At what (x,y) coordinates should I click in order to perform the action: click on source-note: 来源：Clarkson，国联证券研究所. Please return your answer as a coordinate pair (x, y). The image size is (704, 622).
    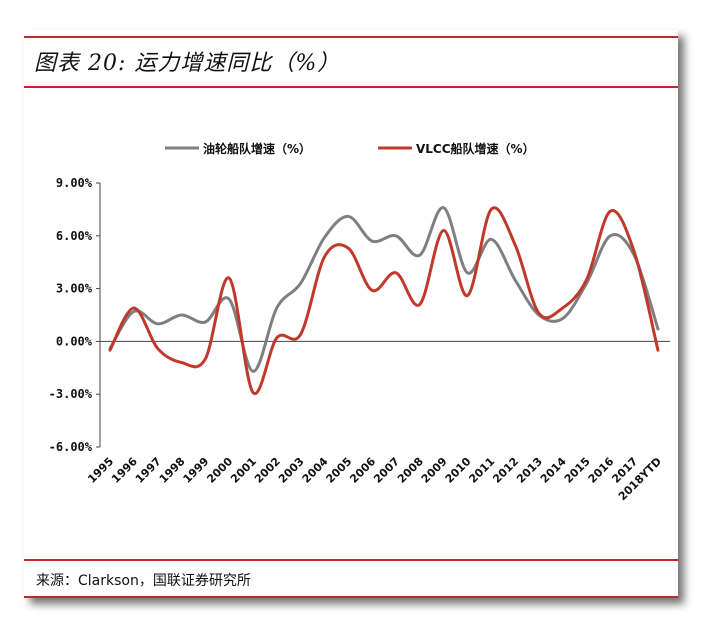
    Looking at the image, I should click on (143, 581).